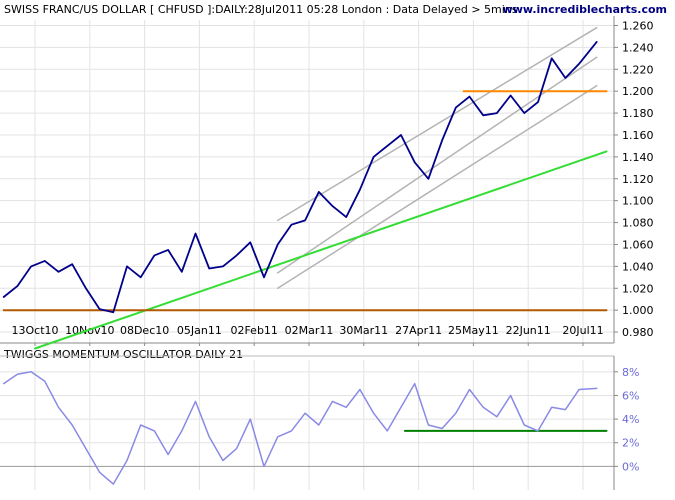 This screenshot has width=675, height=500. What do you see at coordinates (638, 223) in the screenshot?
I see `price-tick-label: 1.080` at bounding box center [638, 223].